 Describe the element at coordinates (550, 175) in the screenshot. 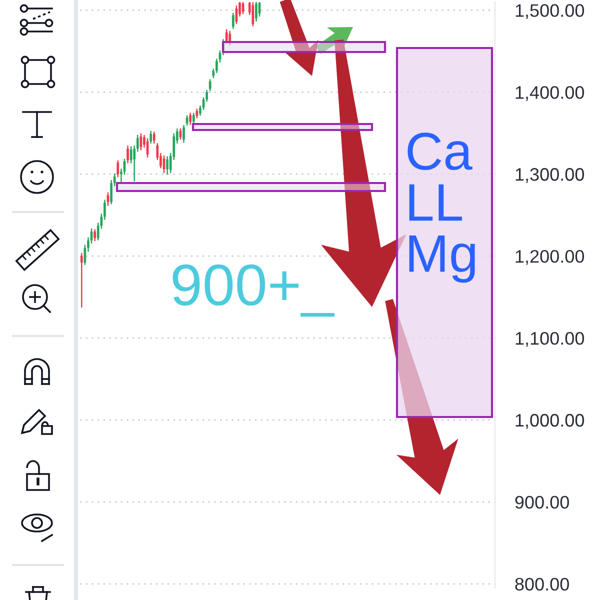

I see `y-tick-label: 1,300.00` at that location.